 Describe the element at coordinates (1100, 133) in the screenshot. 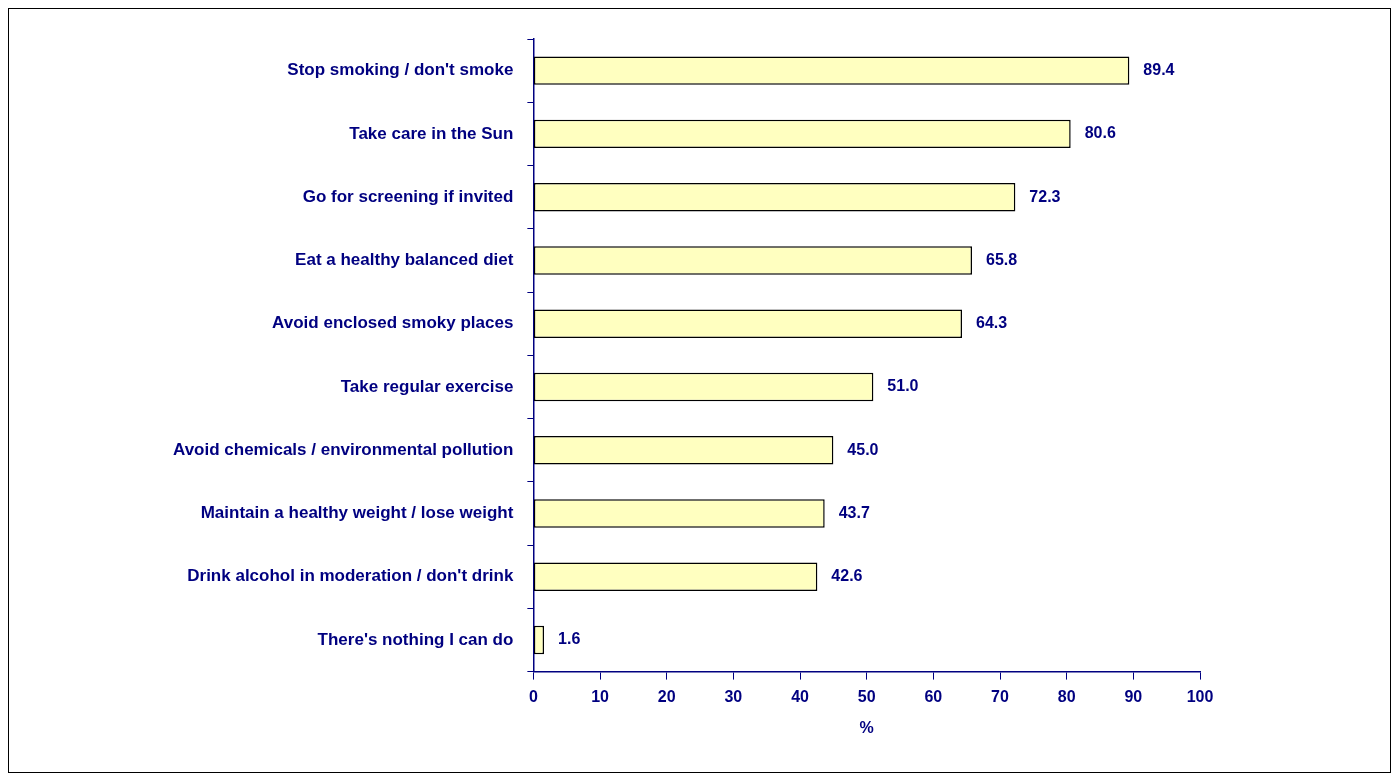

I see `data-label: 80.6` at that location.